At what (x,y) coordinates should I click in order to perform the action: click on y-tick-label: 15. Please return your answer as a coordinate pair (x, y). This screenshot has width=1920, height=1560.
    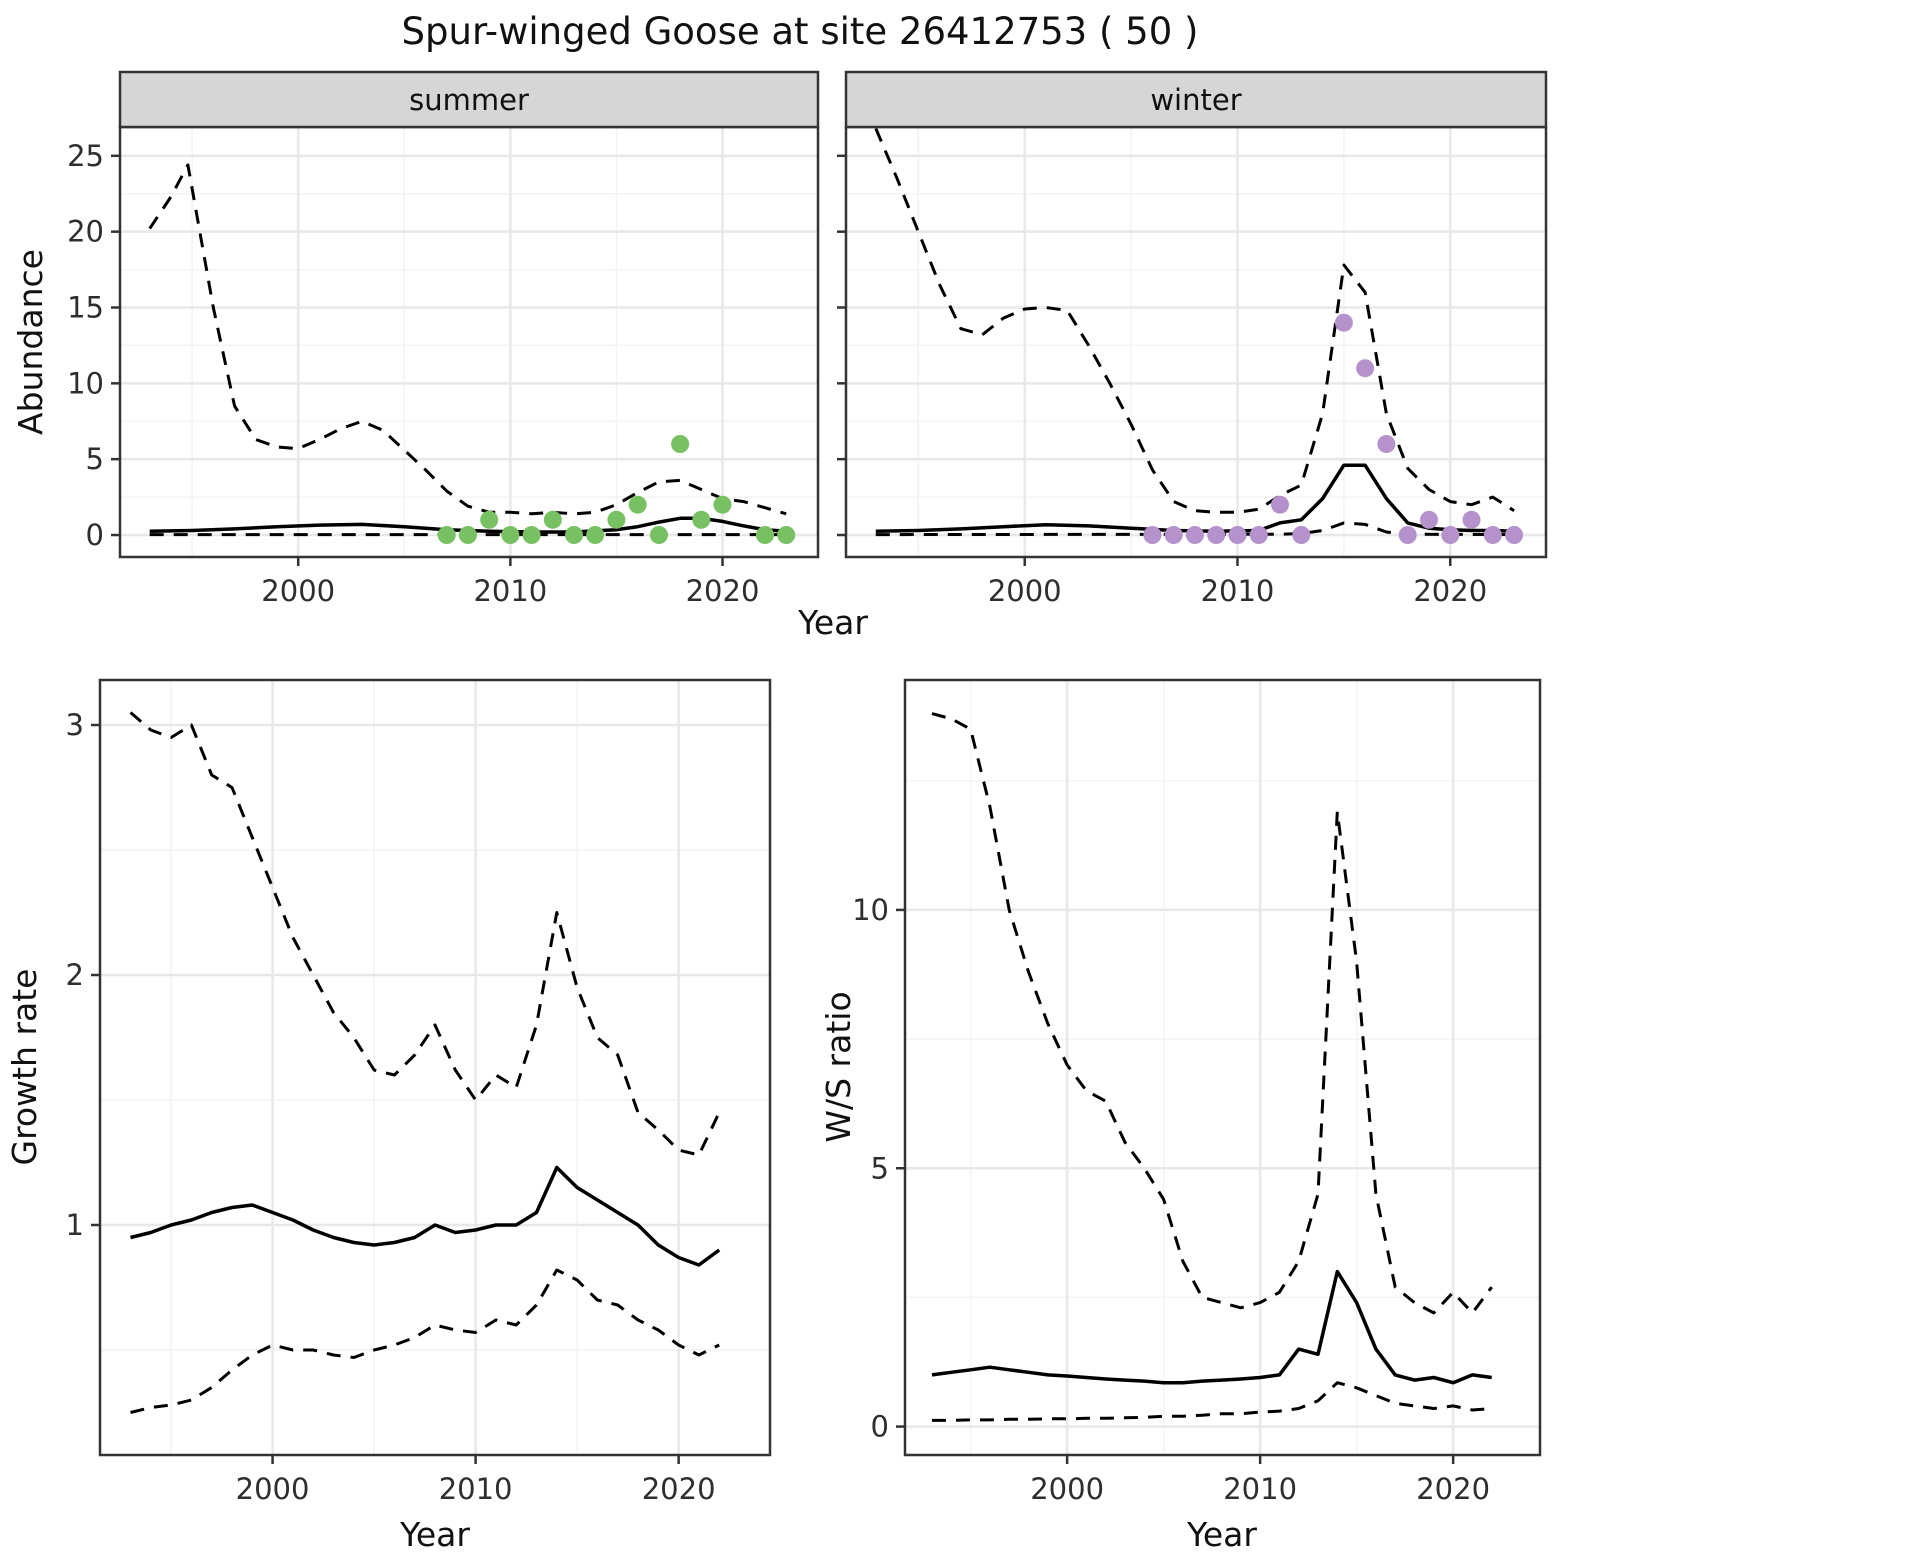
    Looking at the image, I should click on (85, 307).